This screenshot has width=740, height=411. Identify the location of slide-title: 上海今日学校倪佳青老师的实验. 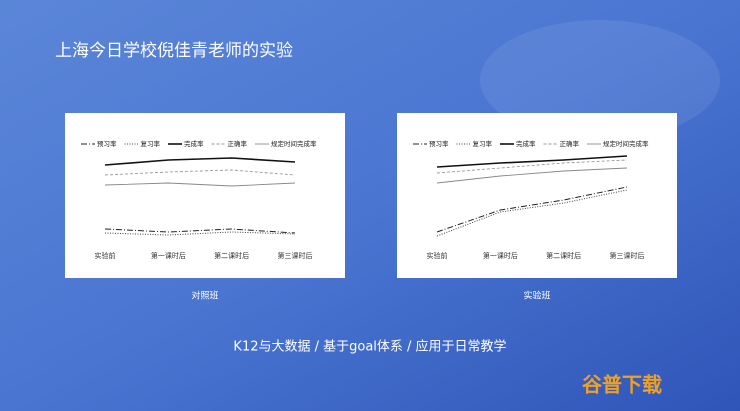
(174, 51).